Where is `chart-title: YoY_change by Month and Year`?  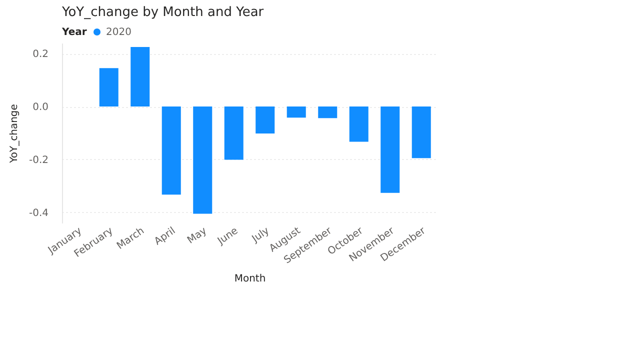 chart-title: YoY_change by Month and Year is located at coordinates (162, 12).